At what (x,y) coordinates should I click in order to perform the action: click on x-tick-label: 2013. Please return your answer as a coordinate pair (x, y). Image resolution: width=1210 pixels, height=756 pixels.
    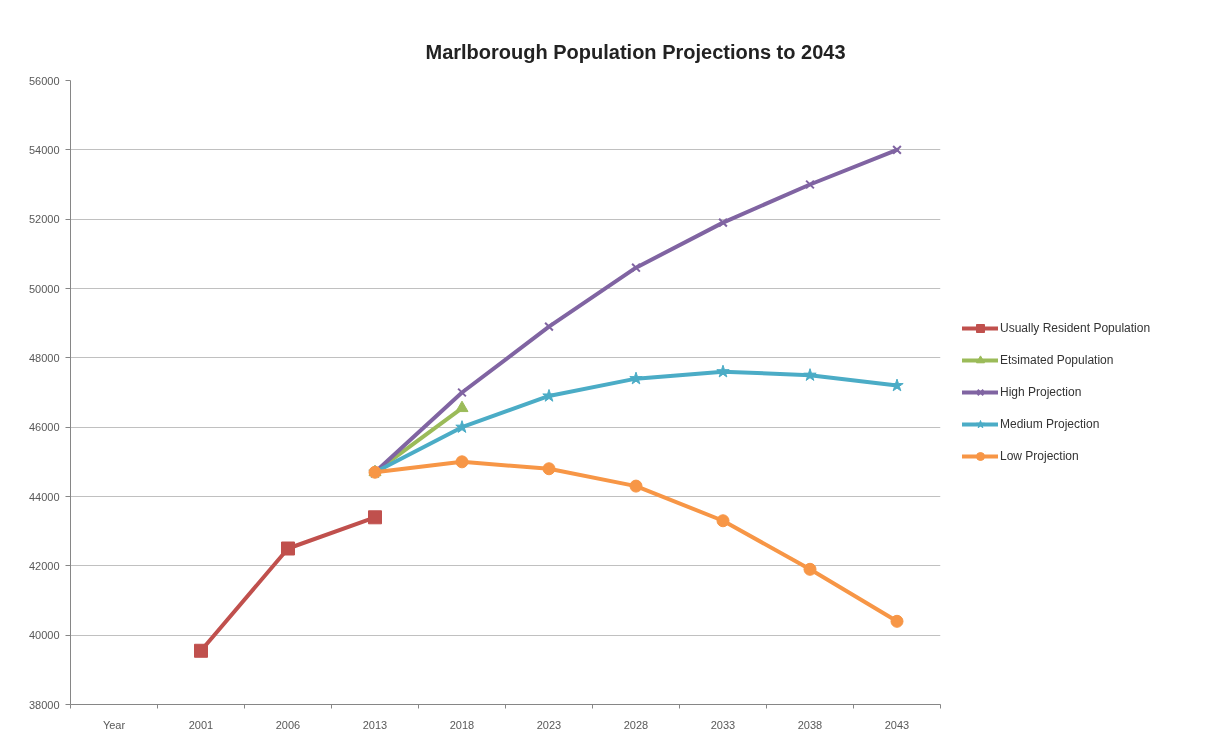
    Looking at the image, I should click on (375, 724).